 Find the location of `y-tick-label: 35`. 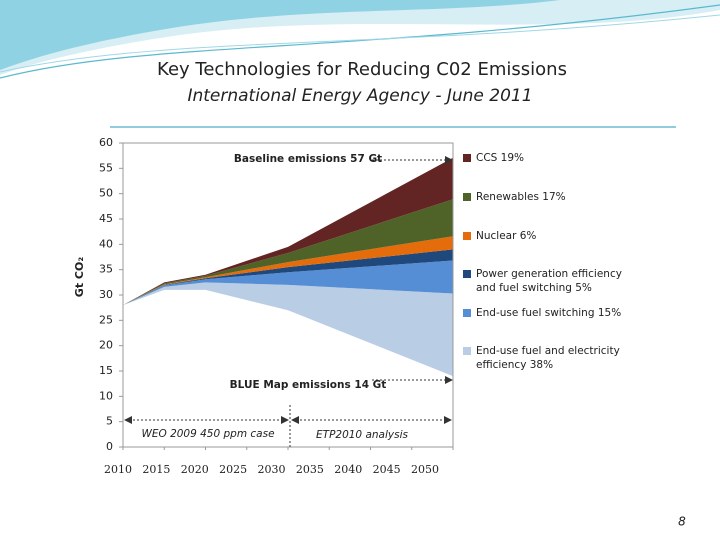

y-tick-label: 35 is located at coordinates (106, 269).